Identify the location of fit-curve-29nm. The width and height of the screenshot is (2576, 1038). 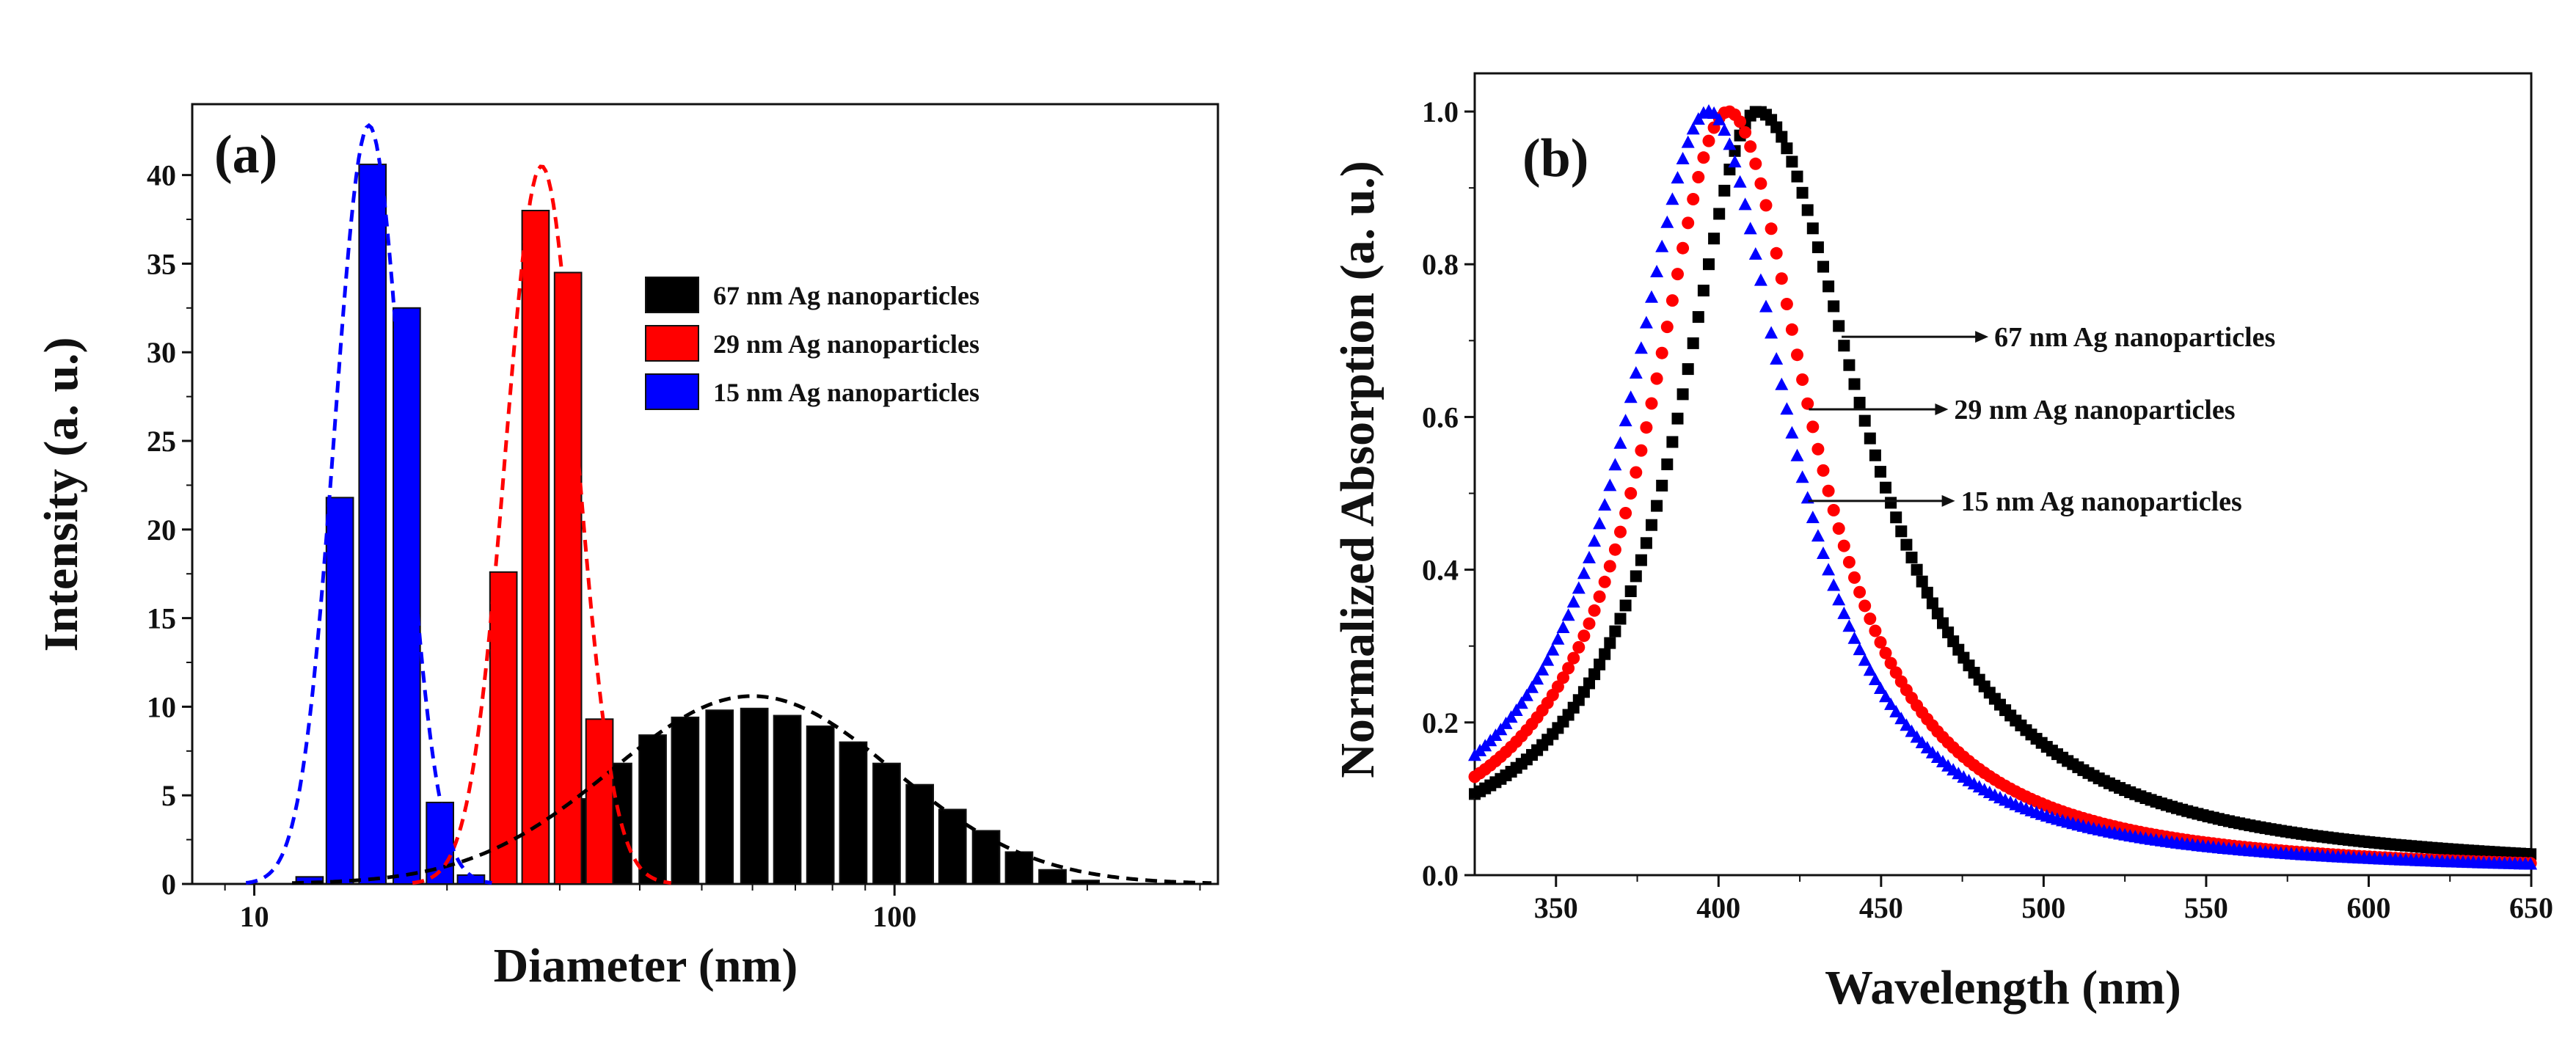
(541, 524).